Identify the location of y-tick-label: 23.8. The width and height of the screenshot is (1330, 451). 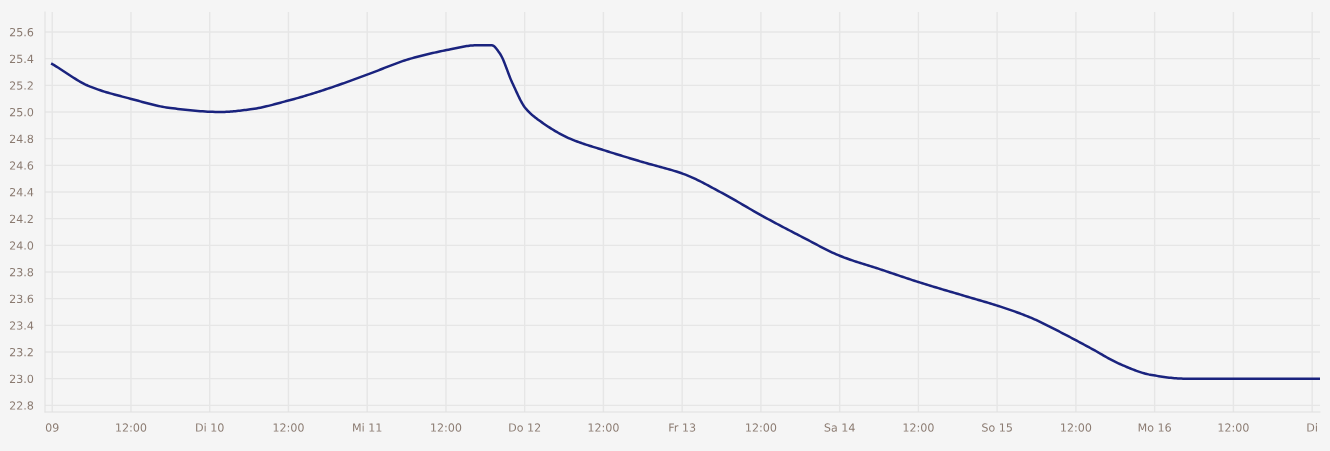
(21, 272).